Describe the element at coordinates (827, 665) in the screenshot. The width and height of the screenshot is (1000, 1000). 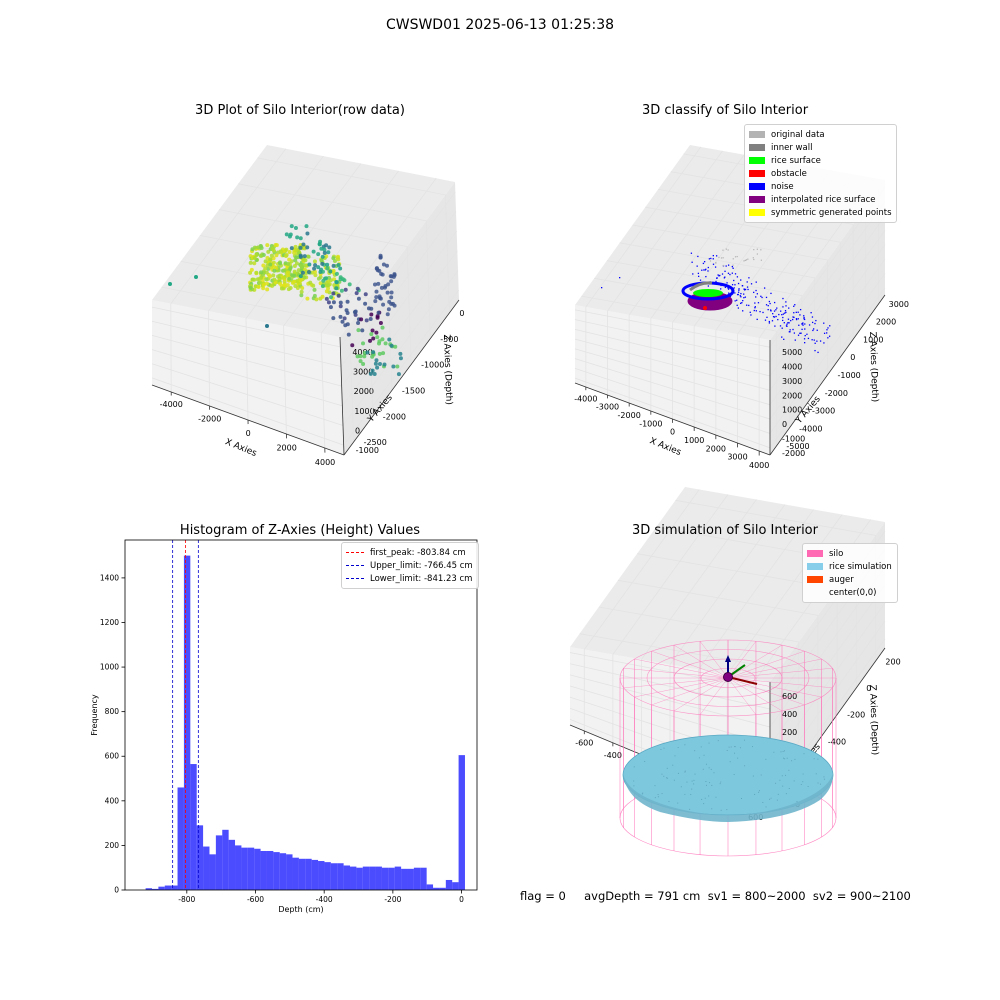
I see `sim-grid-y` at that location.